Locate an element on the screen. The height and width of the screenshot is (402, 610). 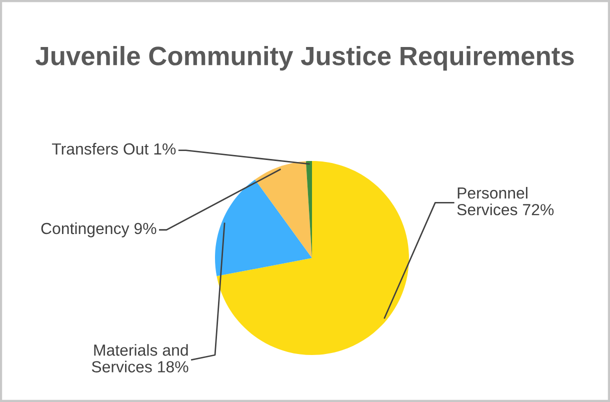
chart-title: Juvenile Community Justice Requirements is located at coordinates (305, 58).